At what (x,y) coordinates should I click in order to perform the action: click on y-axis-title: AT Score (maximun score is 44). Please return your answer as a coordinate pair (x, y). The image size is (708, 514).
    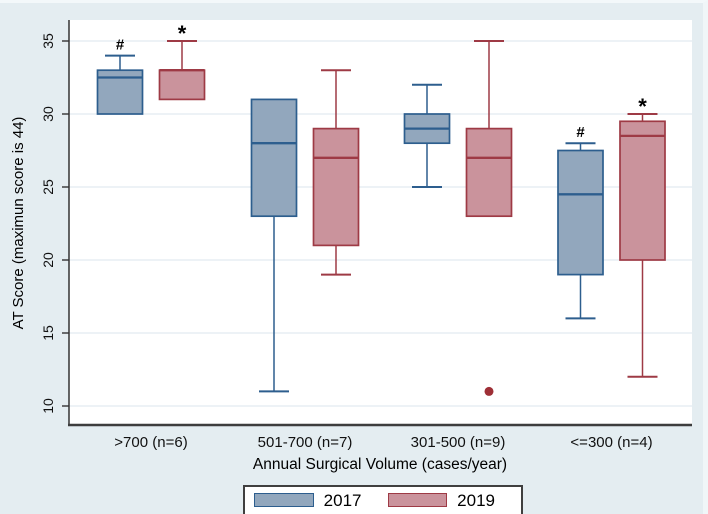
    Looking at the image, I should click on (18, 223).